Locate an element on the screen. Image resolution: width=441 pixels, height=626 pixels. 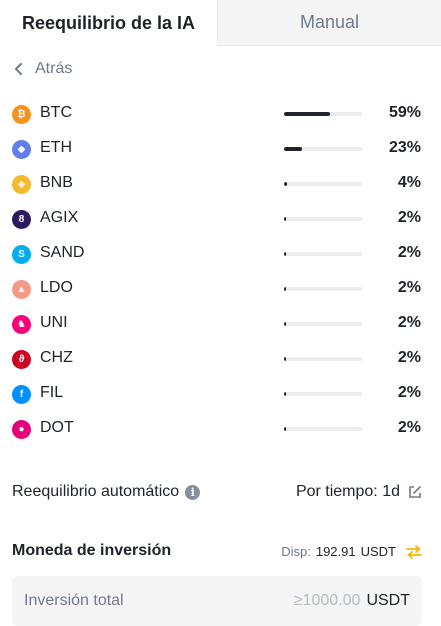
chevron-left-icon is located at coordinates (18, 69).